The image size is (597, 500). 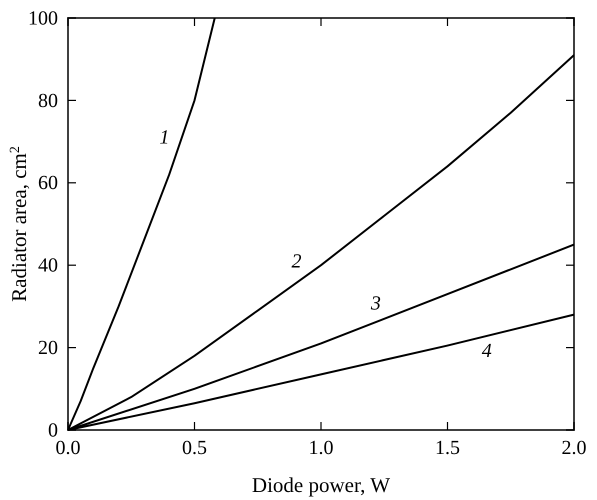 What do you see at coordinates (48, 348) in the screenshot?
I see `y-tick-label: 20` at bounding box center [48, 348].